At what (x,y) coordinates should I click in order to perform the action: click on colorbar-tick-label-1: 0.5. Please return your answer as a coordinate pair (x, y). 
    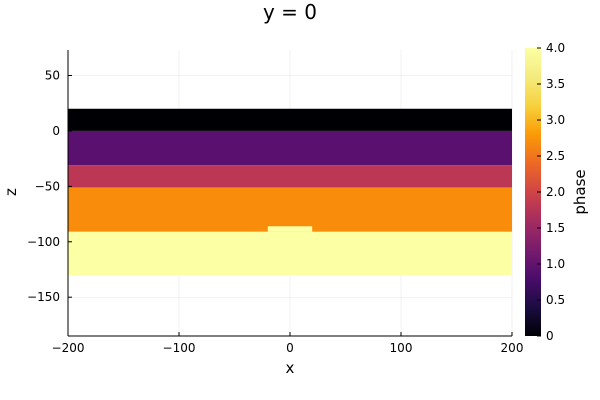
    Looking at the image, I should click on (555, 300).